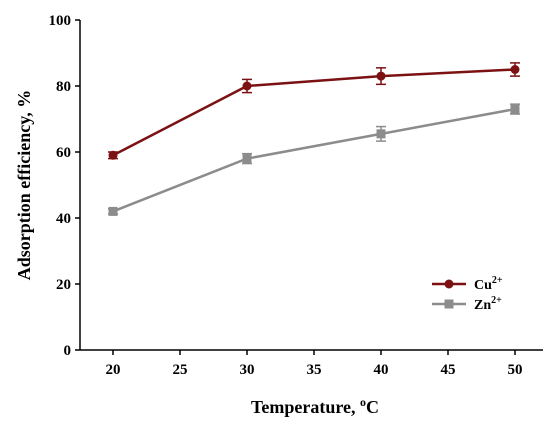  I want to click on x-tick-label: 50, so click(515, 370).